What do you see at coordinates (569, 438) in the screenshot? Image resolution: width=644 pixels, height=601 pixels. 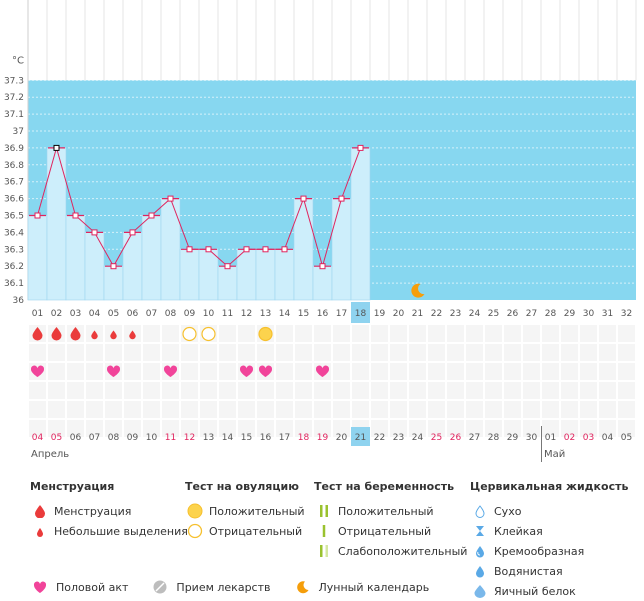 I see `calendar-date-label: 02` at bounding box center [569, 438].